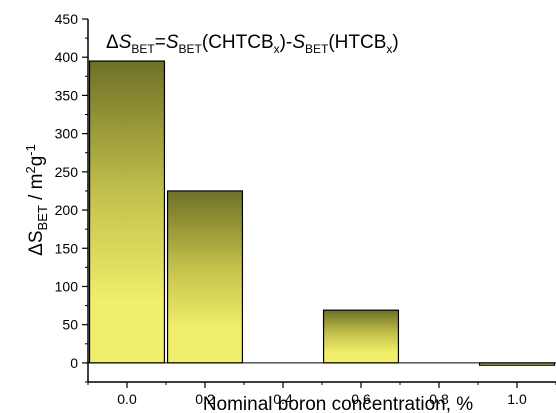 The height and width of the screenshot is (413, 556). I want to click on x-tick-label: 0.0, so click(127, 399).